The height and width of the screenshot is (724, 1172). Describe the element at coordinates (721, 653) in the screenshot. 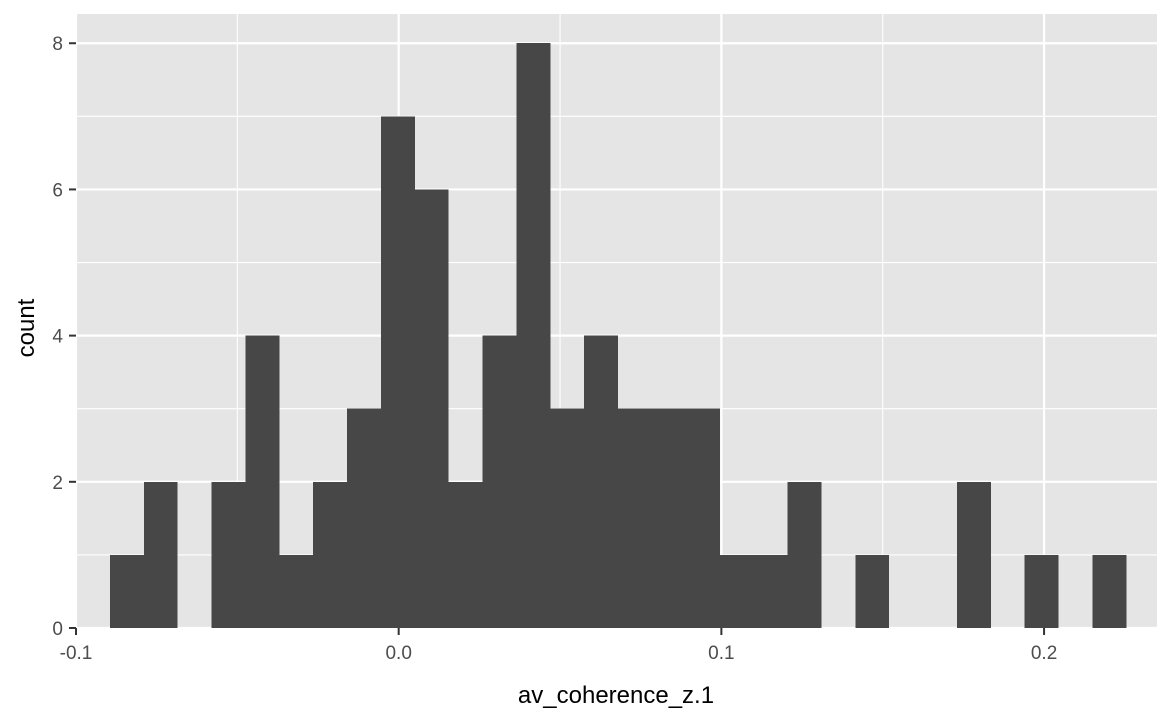

I see `x-tick-label: 0.1` at that location.